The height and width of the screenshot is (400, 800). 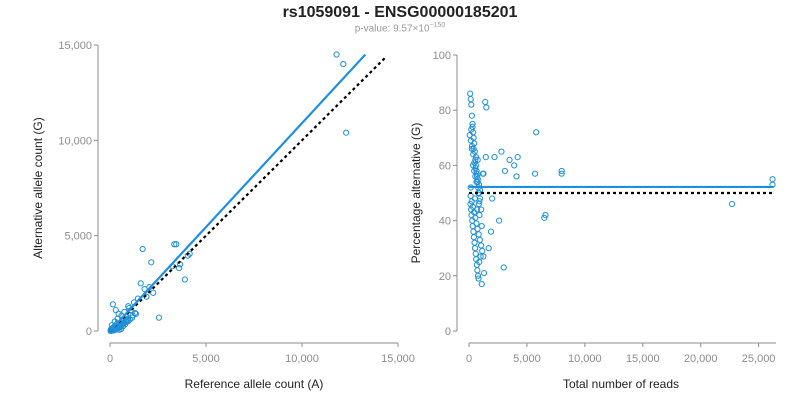 What do you see at coordinates (621, 384) in the screenshot?
I see `right-x-axis-label: Total number of reads` at bounding box center [621, 384].